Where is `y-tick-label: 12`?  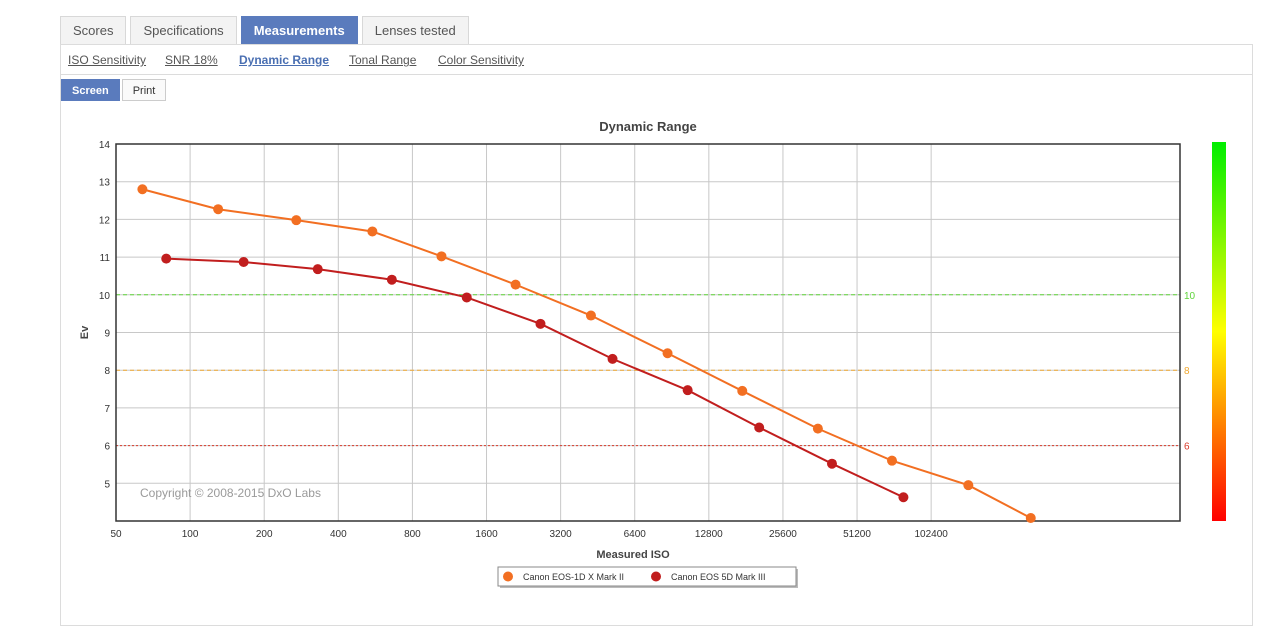
y-tick-label: 12 is located at coordinates (105, 220).